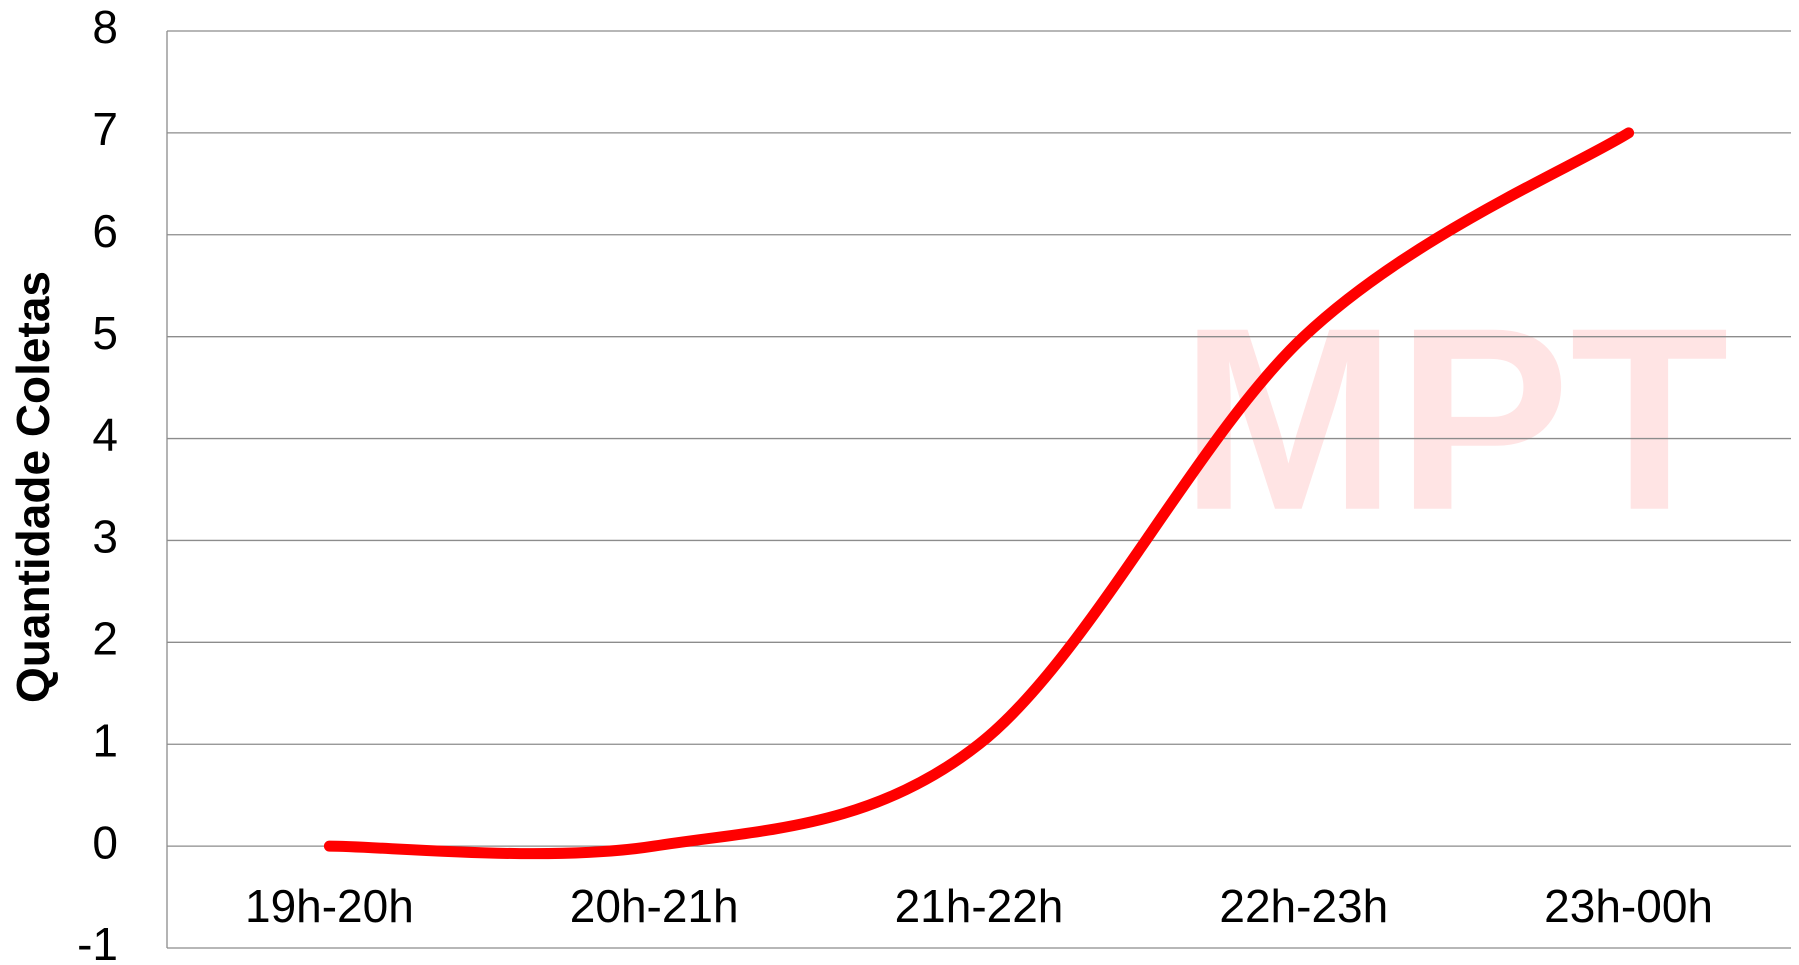 Image resolution: width=1799 pixels, height=965 pixels. Describe the element at coordinates (105, 27) in the screenshot. I see `y-tick-label: 8` at that location.